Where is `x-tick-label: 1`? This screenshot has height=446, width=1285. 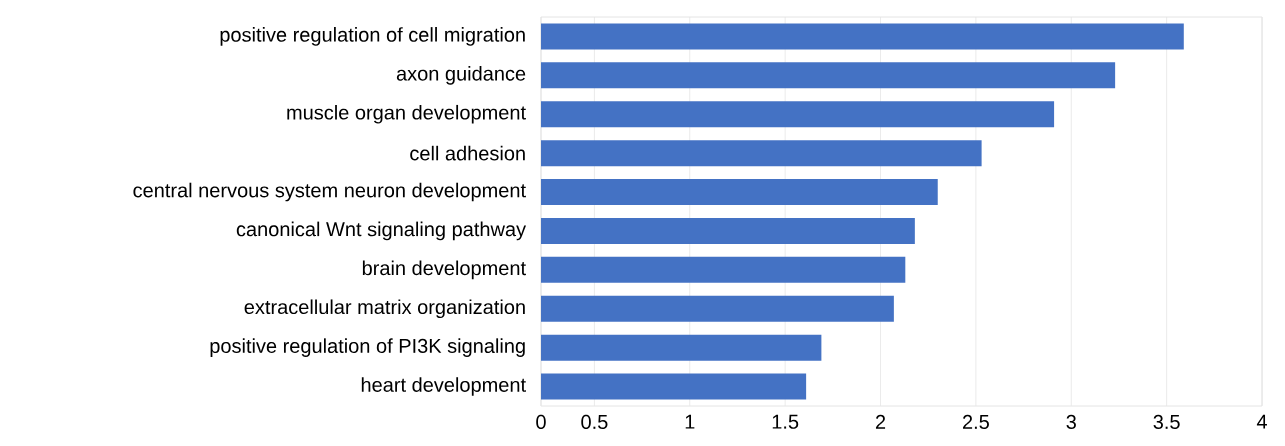
x-tick-label: 1 is located at coordinates (690, 421).